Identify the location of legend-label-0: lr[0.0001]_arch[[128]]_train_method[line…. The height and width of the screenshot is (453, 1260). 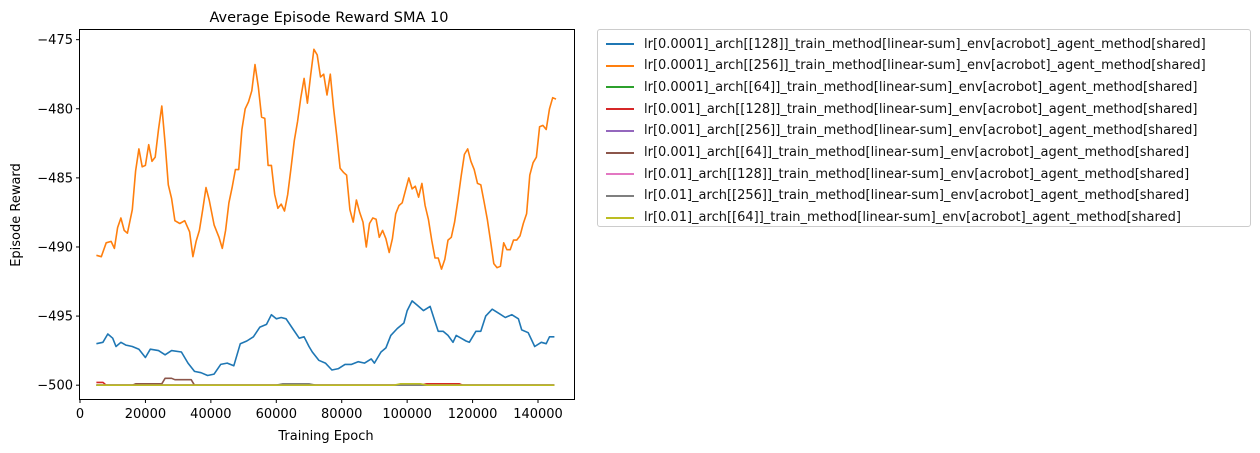
(925, 44).